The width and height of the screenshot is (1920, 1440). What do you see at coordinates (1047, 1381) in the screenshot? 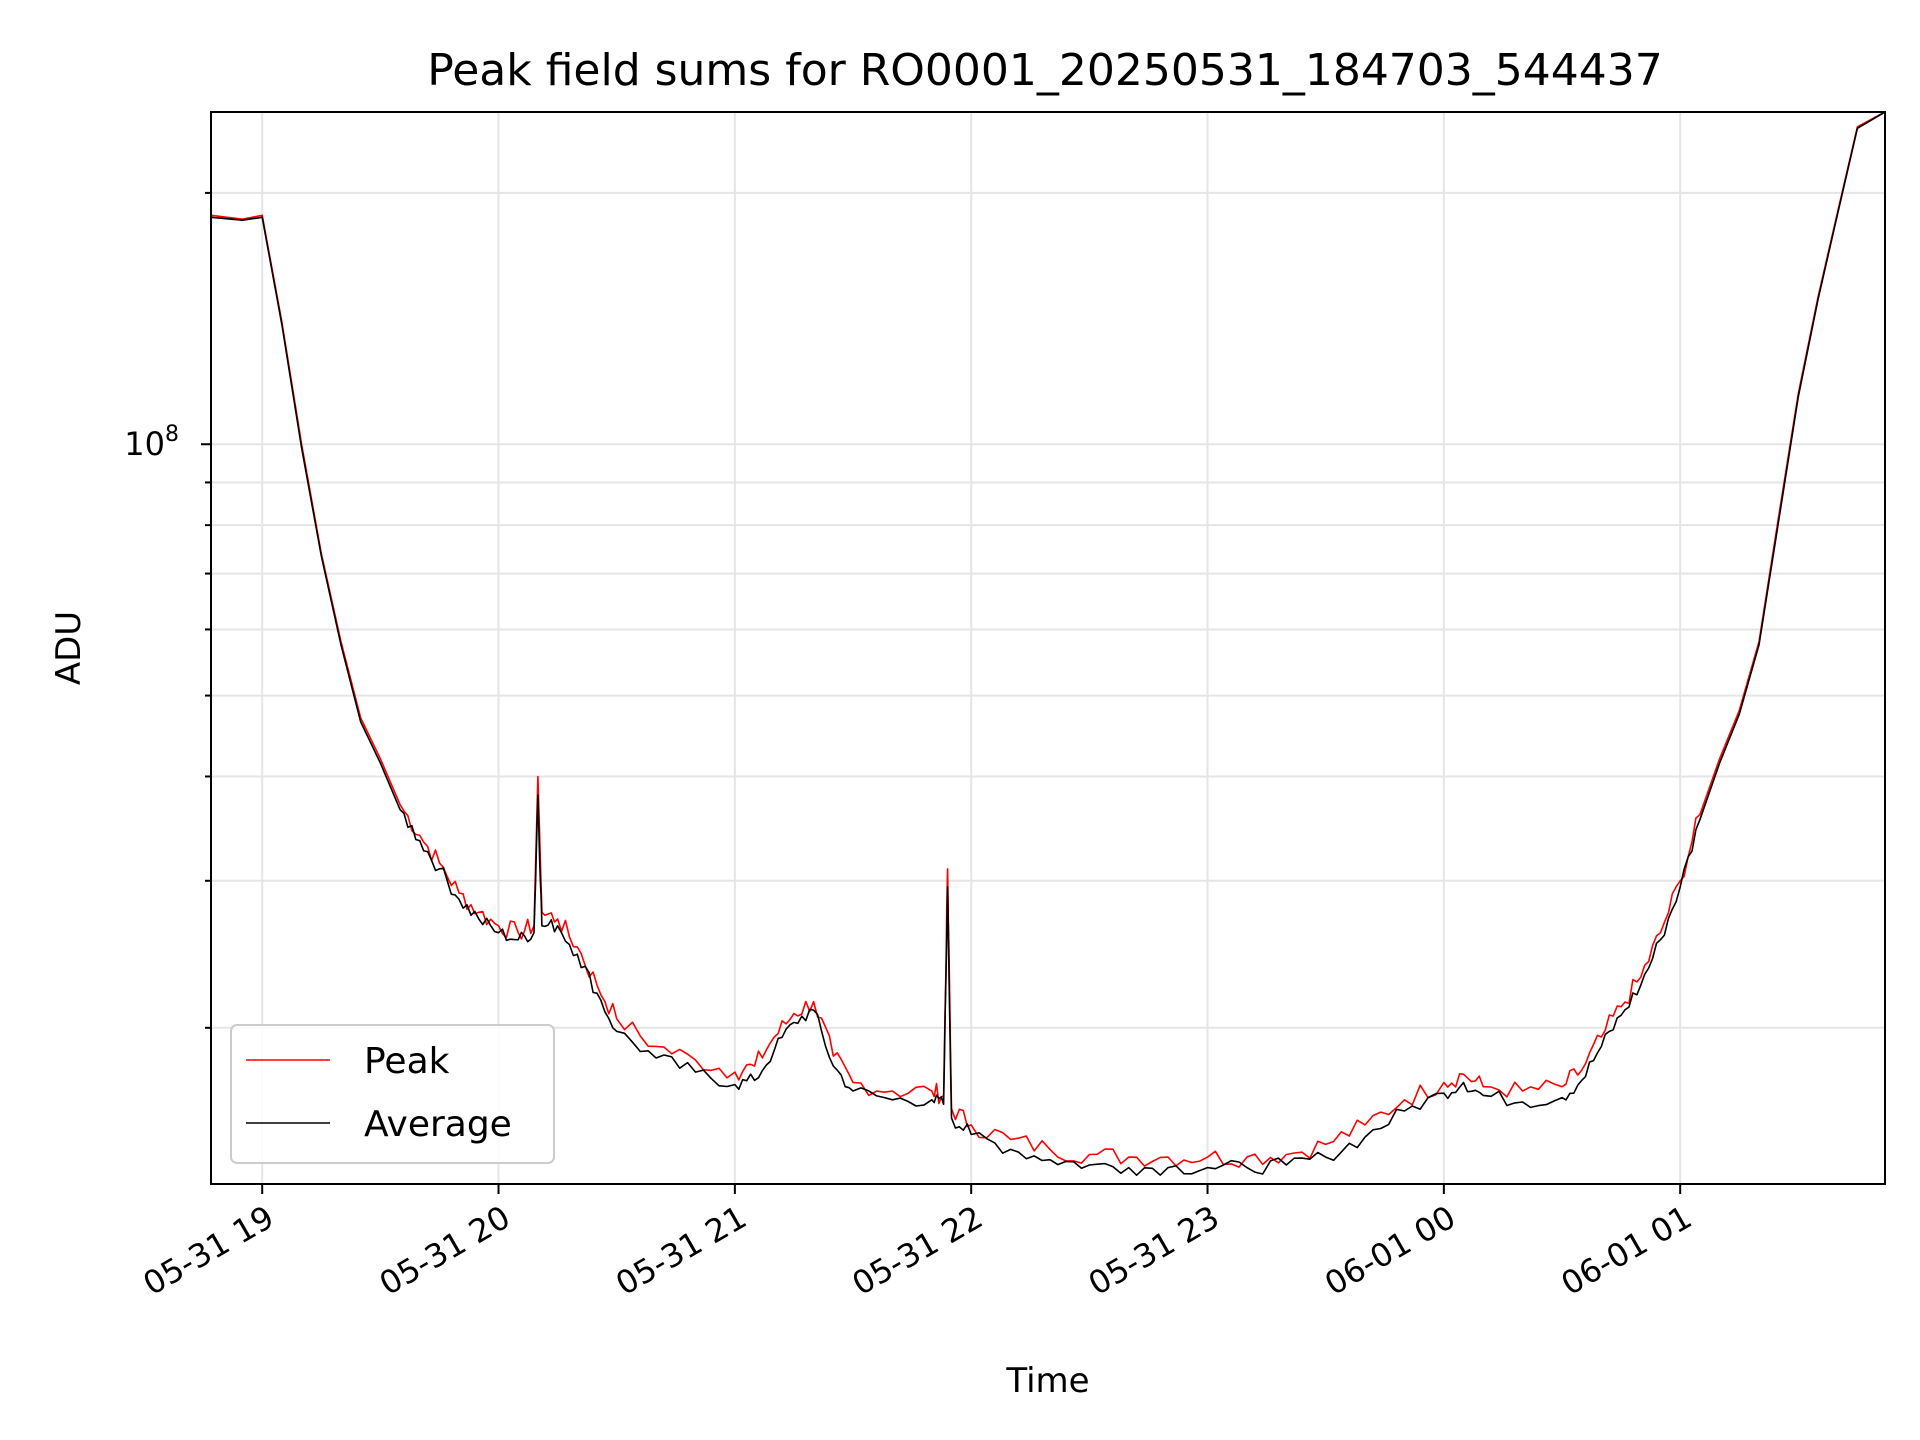
I see `x-axis-label: Time` at bounding box center [1047, 1381].